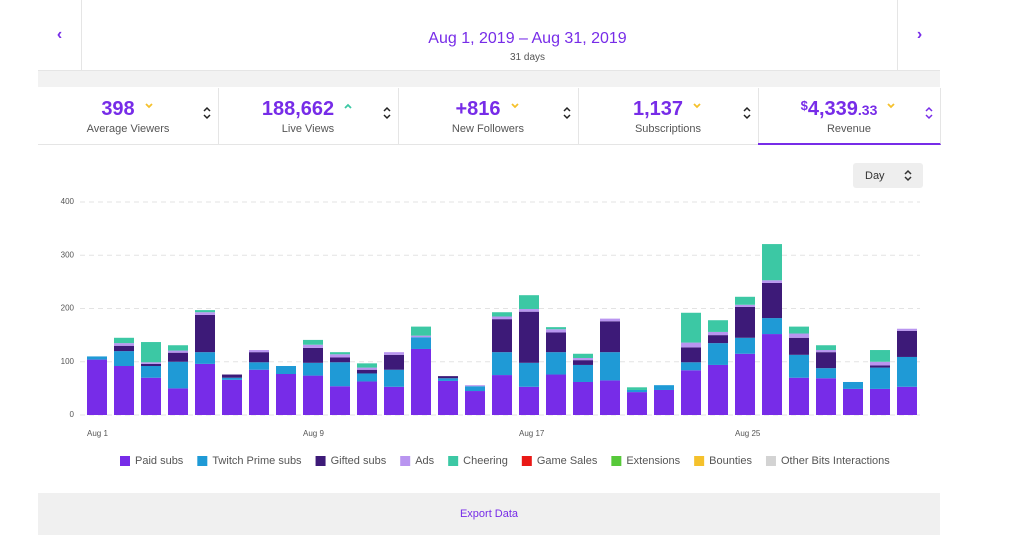 The height and width of the screenshot is (541, 1024). I want to click on value: 1,137, so click(658, 109).